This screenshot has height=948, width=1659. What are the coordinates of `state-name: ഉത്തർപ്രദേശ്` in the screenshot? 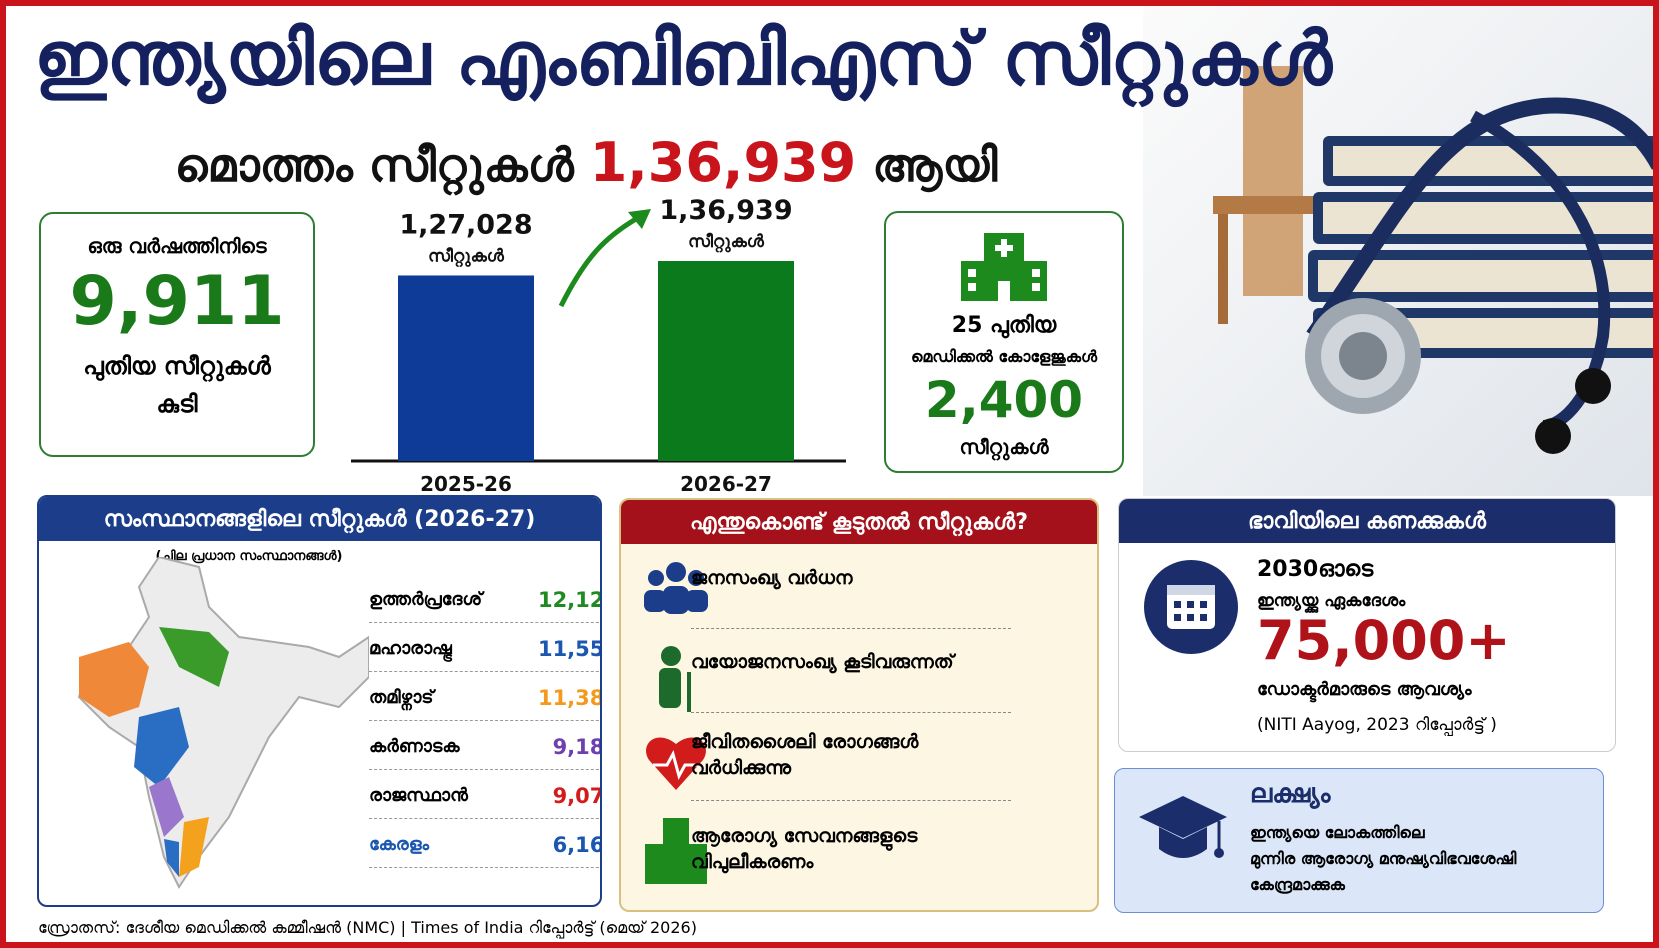 It's located at (426, 599).